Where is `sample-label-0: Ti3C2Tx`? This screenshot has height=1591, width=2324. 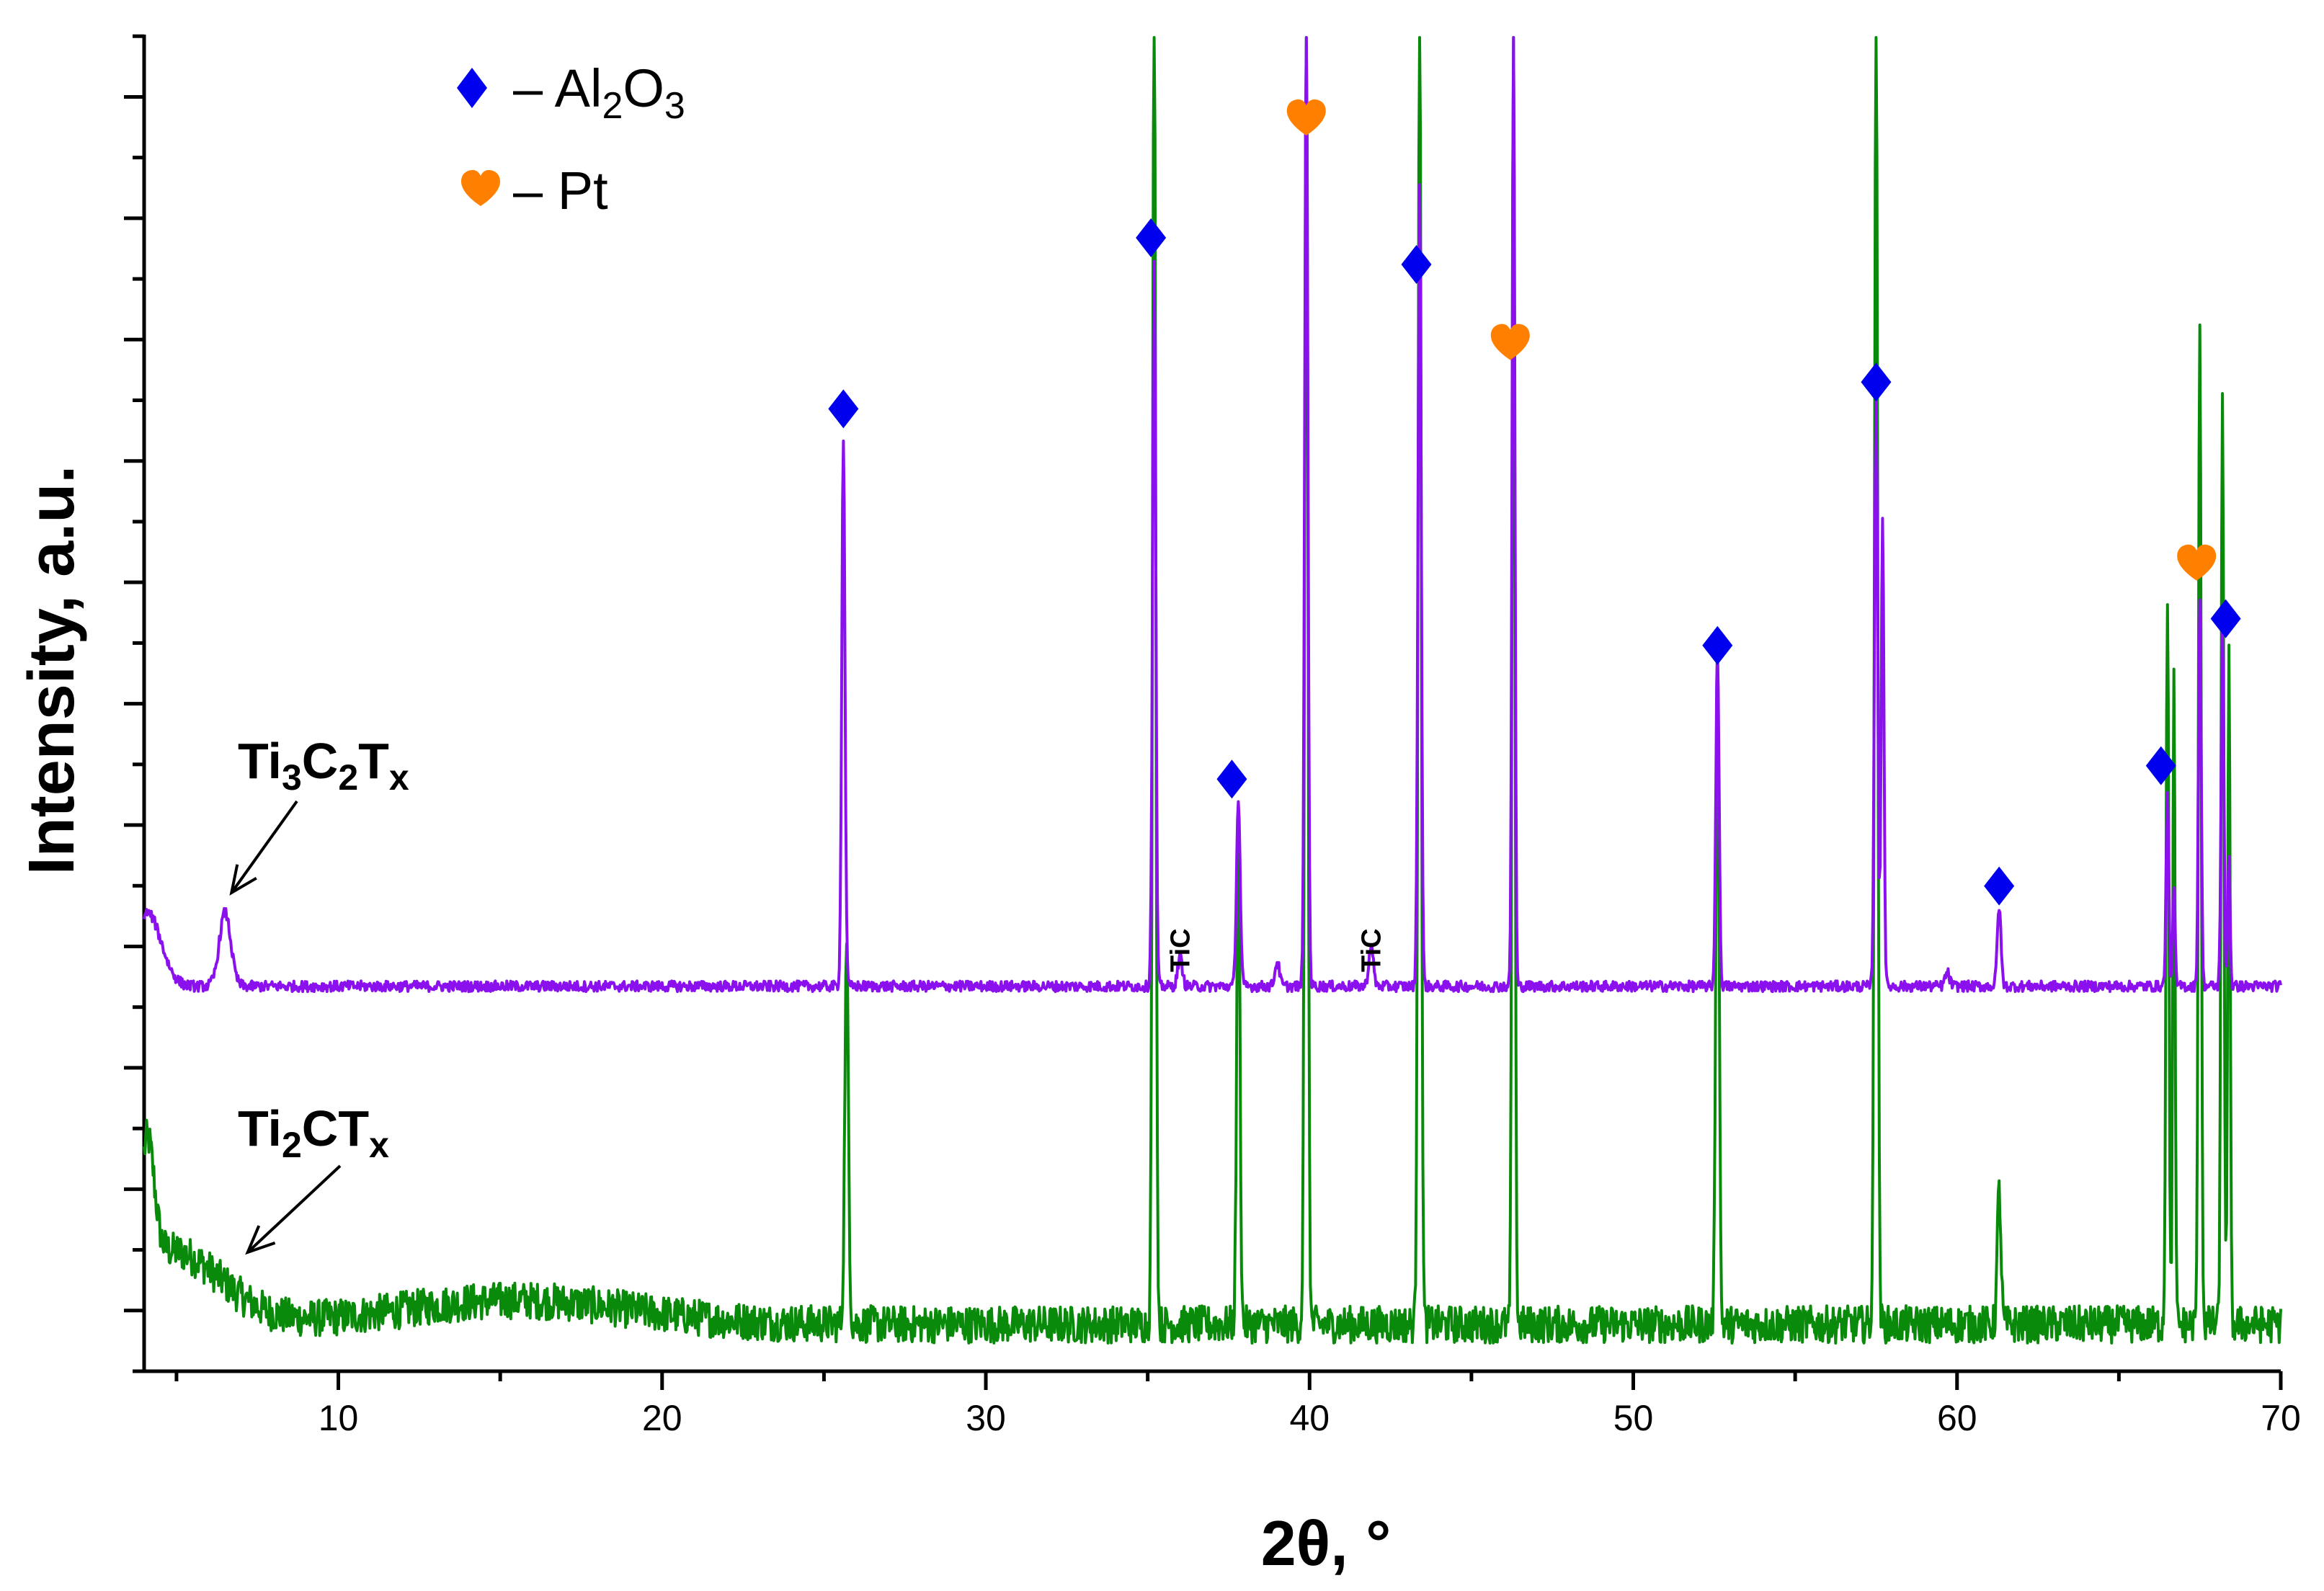 sample-label-0: Ti3C2Tx is located at coordinates (323, 766).